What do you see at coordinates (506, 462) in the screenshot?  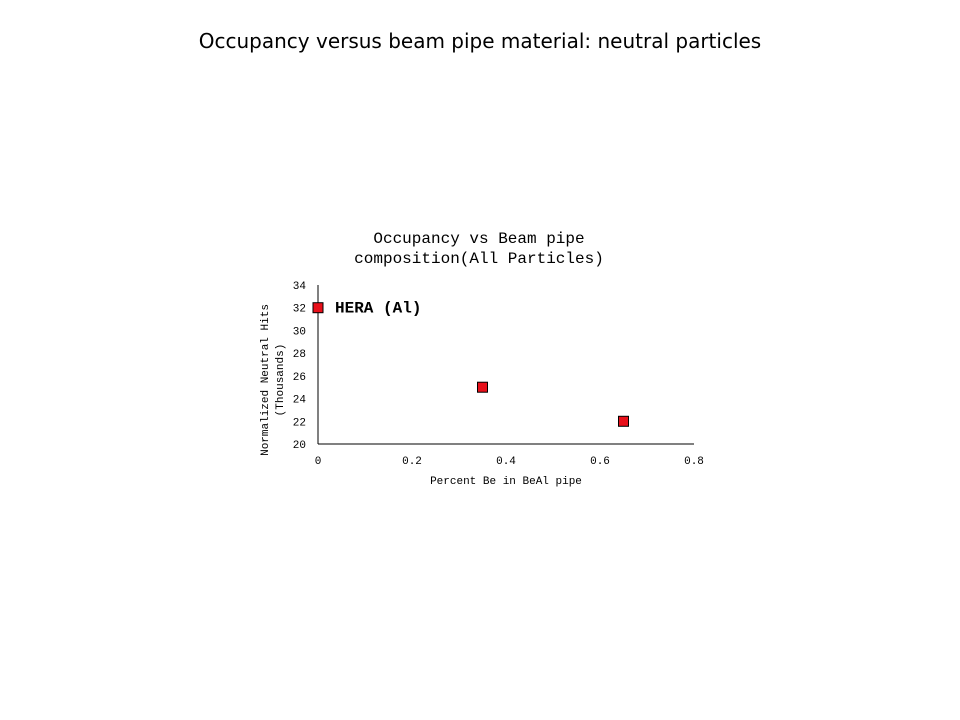 I see `x-tick-label: 0.4` at bounding box center [506, 462].